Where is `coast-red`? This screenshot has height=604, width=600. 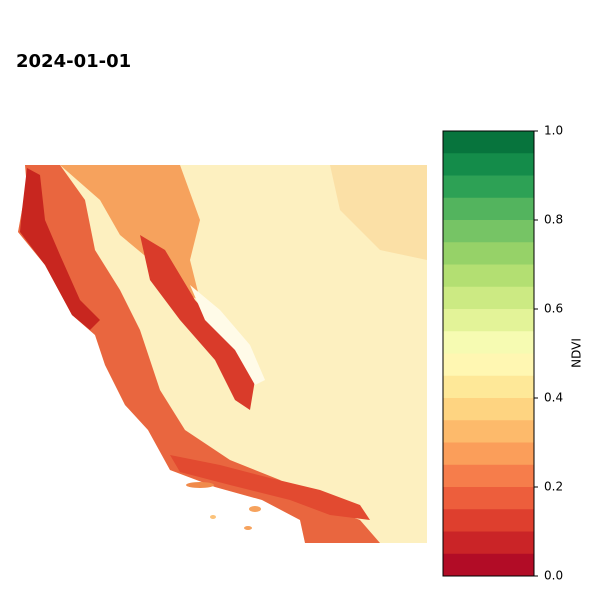 coast-red is located at coordinates (60, 249).